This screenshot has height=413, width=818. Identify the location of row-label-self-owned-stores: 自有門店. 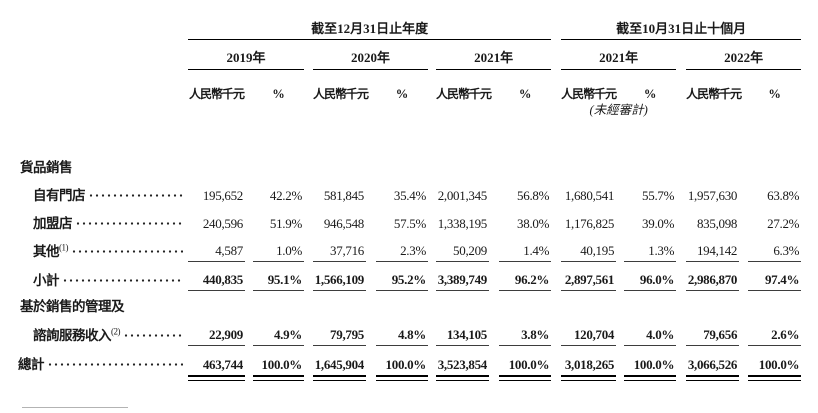
(59, 195).